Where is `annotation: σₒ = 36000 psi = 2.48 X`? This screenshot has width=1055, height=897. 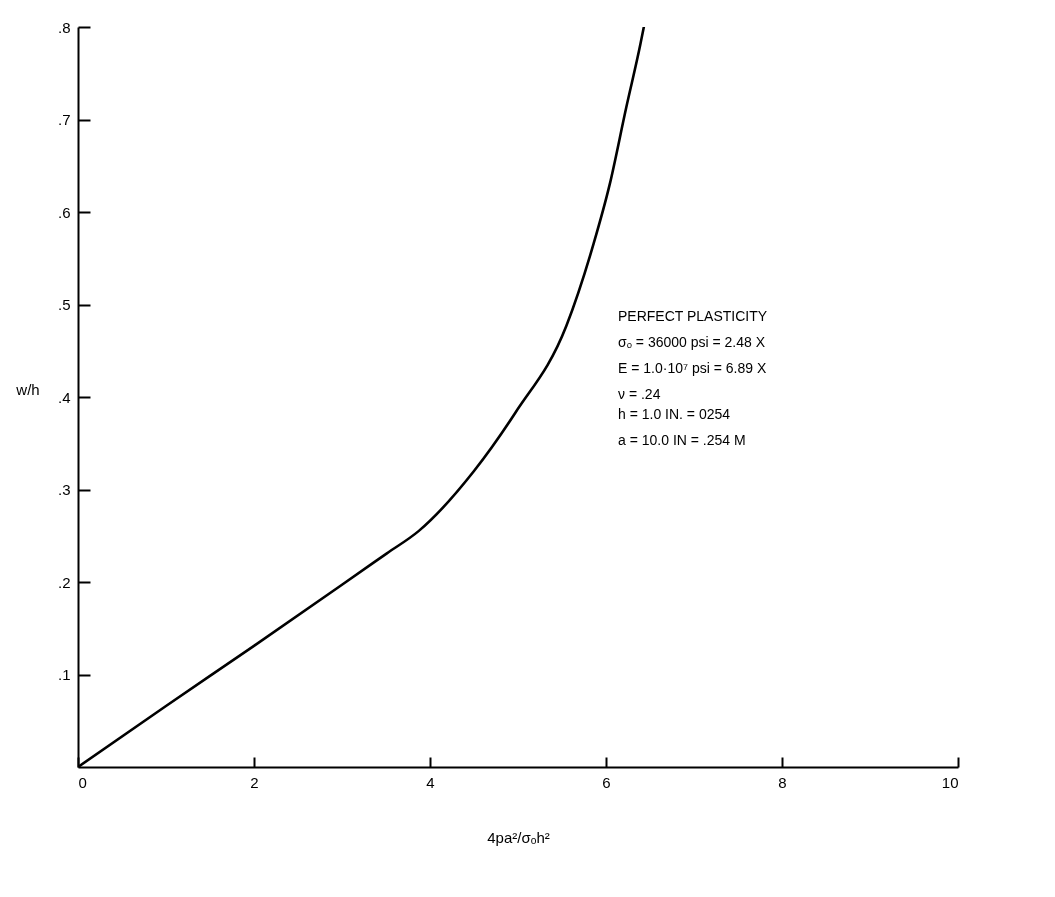
annotation: σₒ = 36000 psi = 2.48 X is located at coordinates (692, 342).